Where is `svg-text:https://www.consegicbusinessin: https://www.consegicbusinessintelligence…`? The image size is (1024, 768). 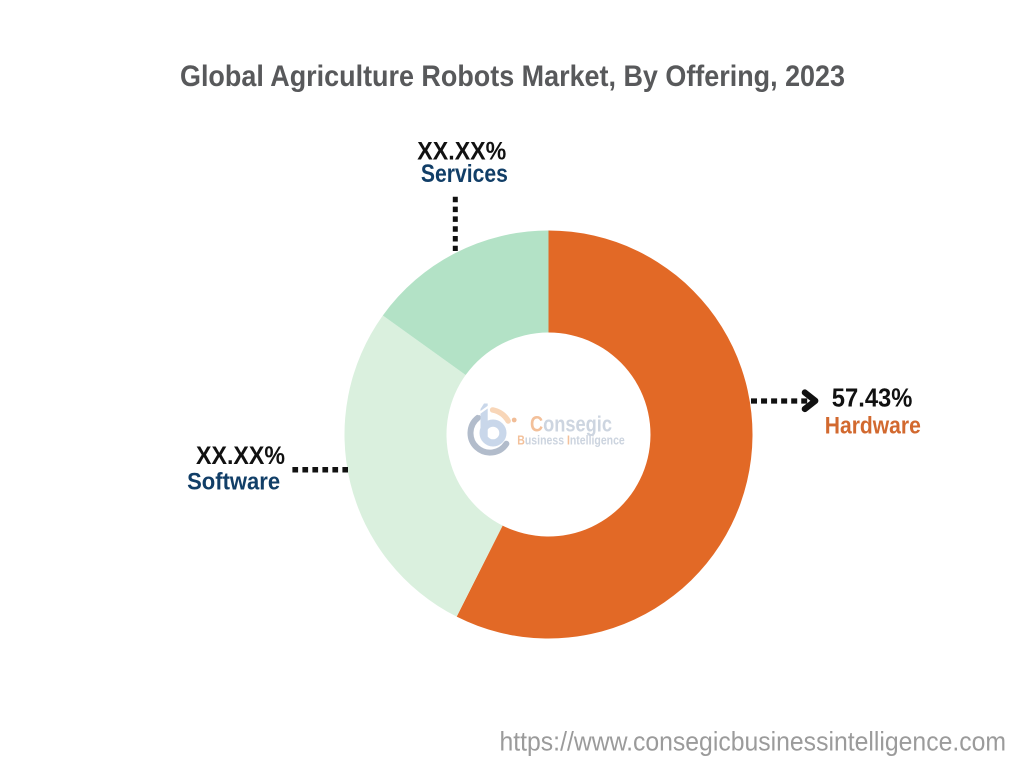
svg-text:https://www.consegicbusinessin: https://www.consegicbusinessintelligence… is located at coordinates (753, 742).